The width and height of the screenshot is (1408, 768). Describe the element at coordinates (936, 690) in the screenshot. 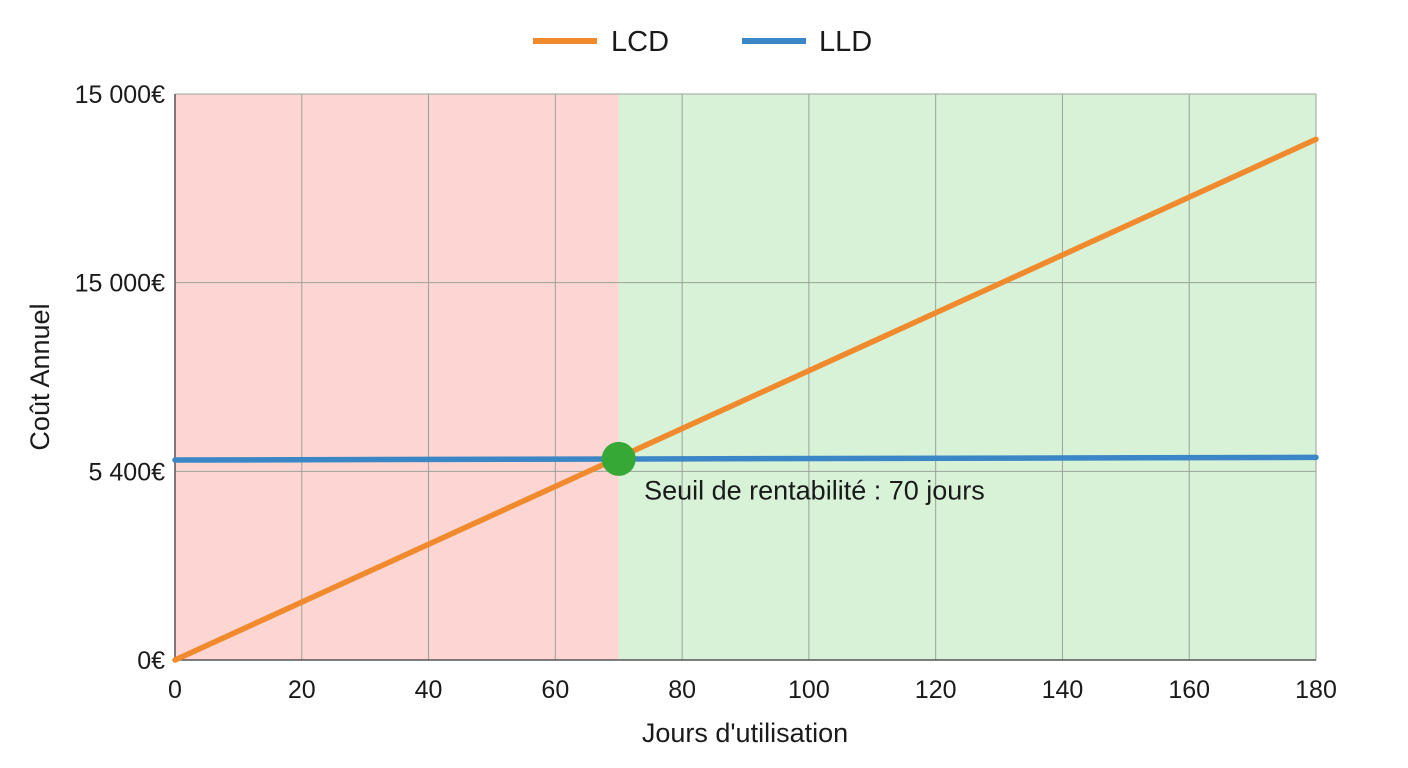

I see `x-tick-label: 120` at that location.